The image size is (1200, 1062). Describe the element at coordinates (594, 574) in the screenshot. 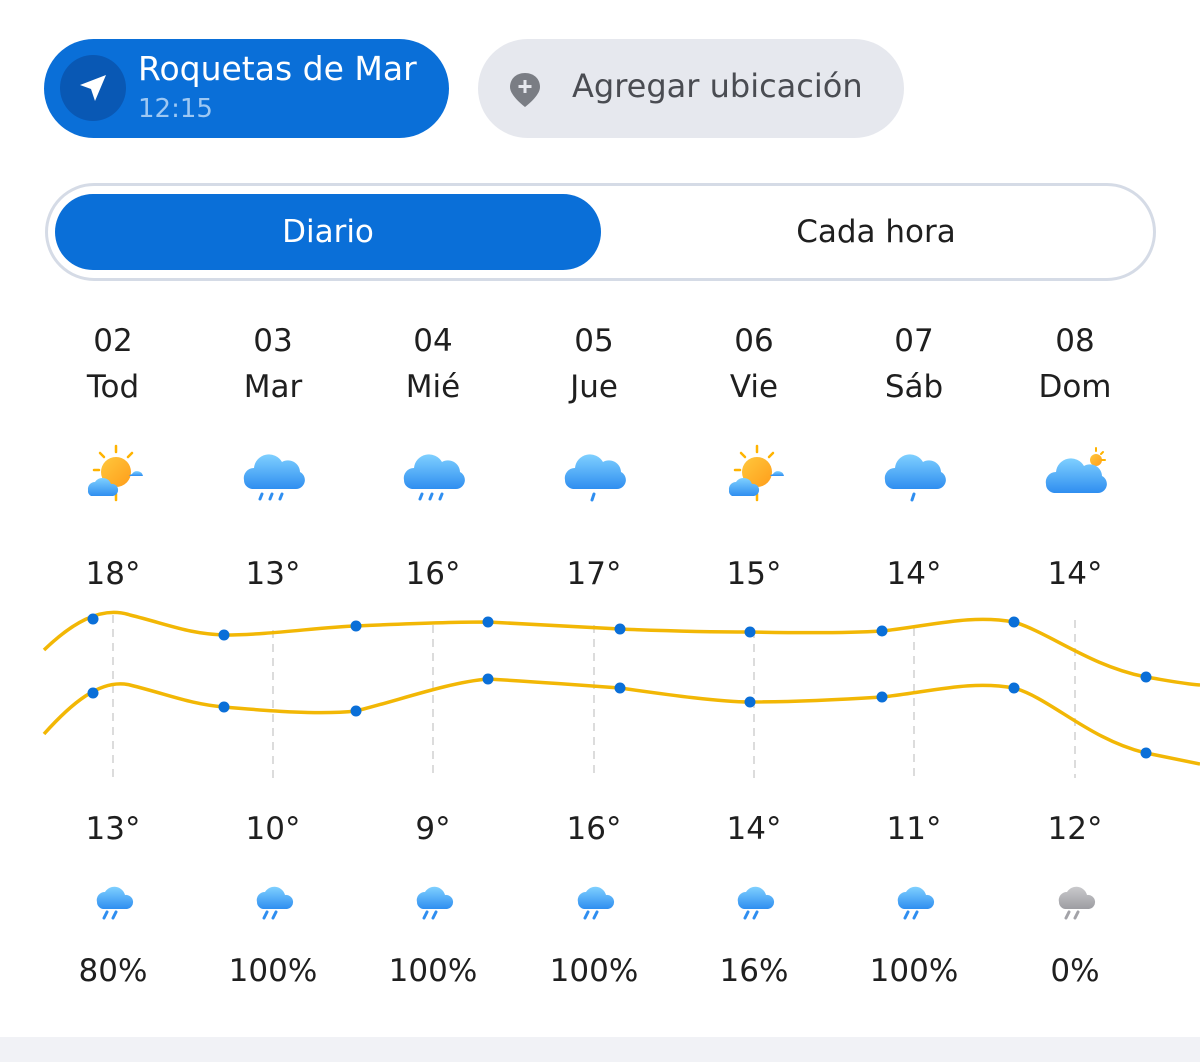

I see `high-temp: 17°` at that location.